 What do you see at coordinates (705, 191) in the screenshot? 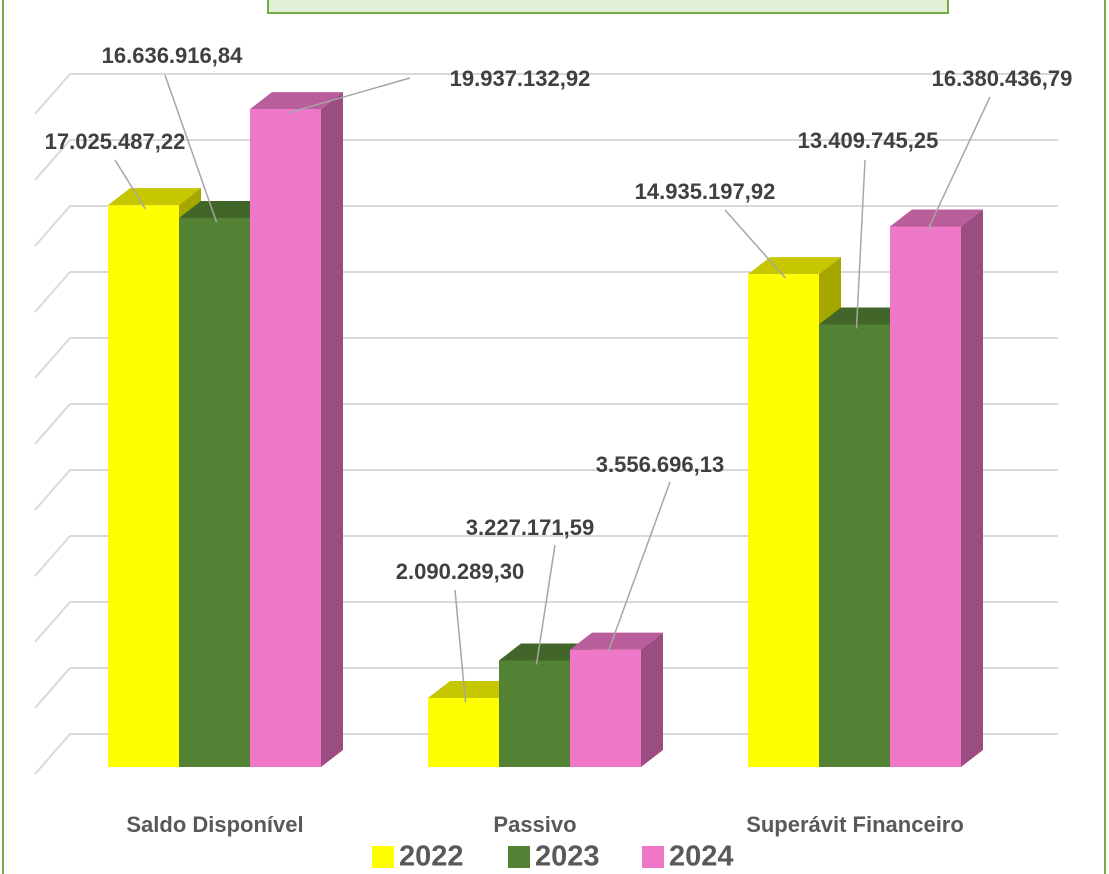
I see `value-label: 14.935.197,92` at bounding box center [705, 191].